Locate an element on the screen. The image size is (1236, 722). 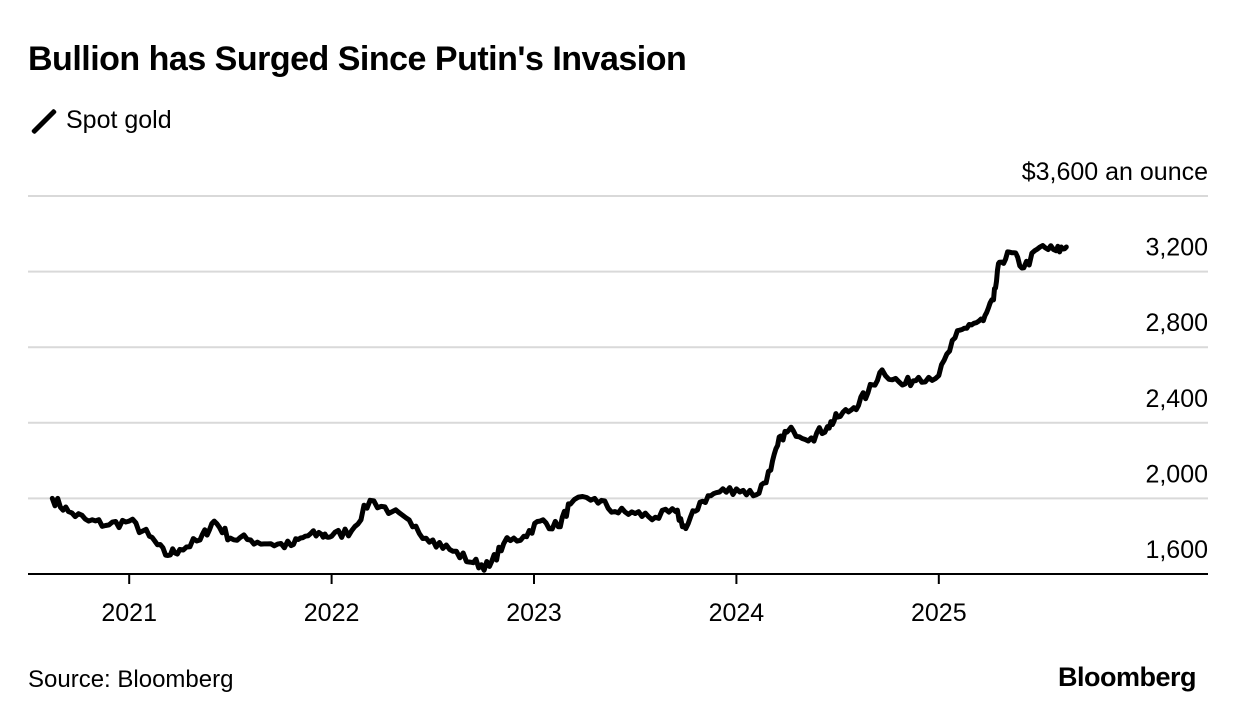
x-tick-label: 2021 is located at coordinates (129, 613).